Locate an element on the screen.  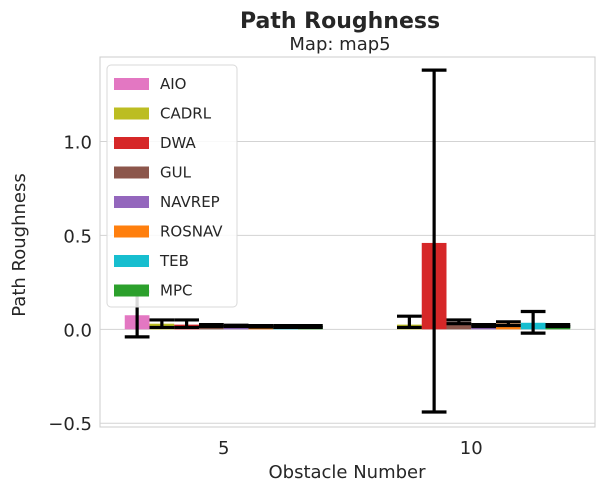
legend-label: AIO is located at coordinates (173, 84).